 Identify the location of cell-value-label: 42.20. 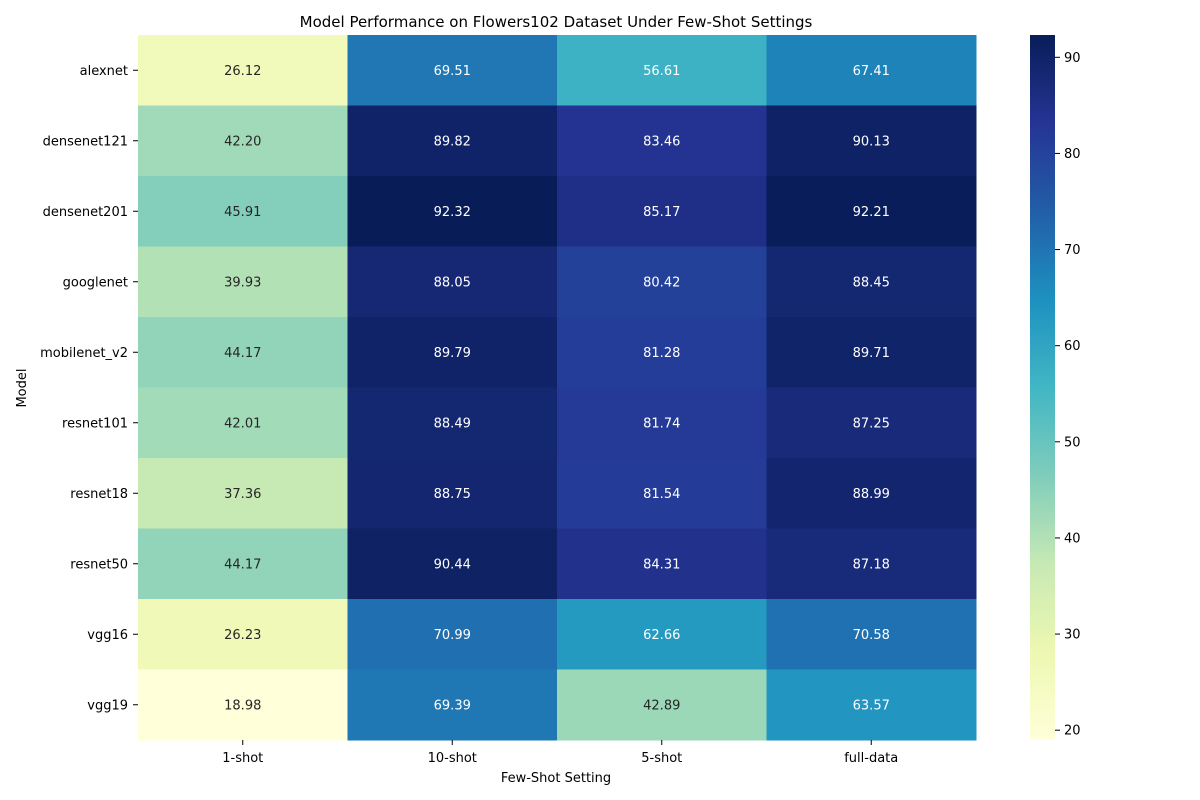
(242, 141).